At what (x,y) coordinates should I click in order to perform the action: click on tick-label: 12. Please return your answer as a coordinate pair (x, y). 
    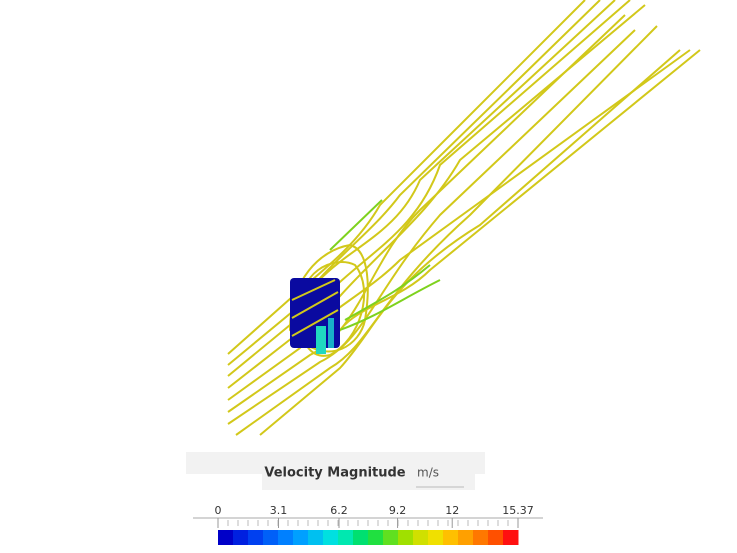
    Looking at the image, I should click on (452, 510).